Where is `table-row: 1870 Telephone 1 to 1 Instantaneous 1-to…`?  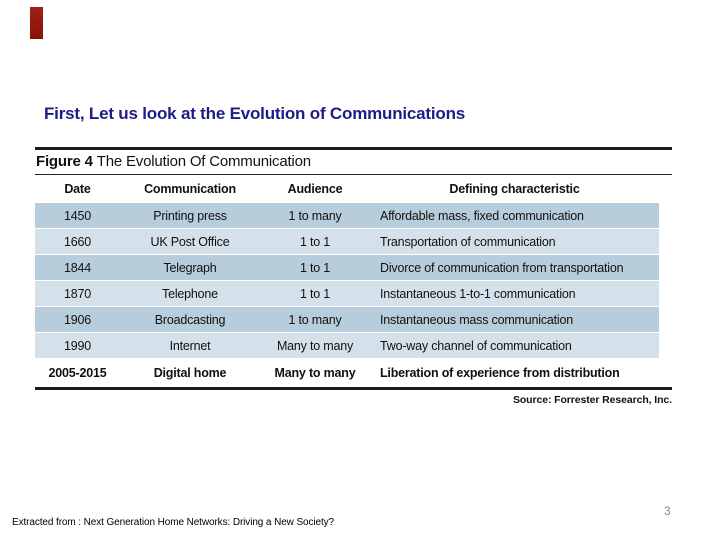
table-row: 1870 Telephone 1 to 1 Instantaneous 1-to… is located at coordinates (347, 294).